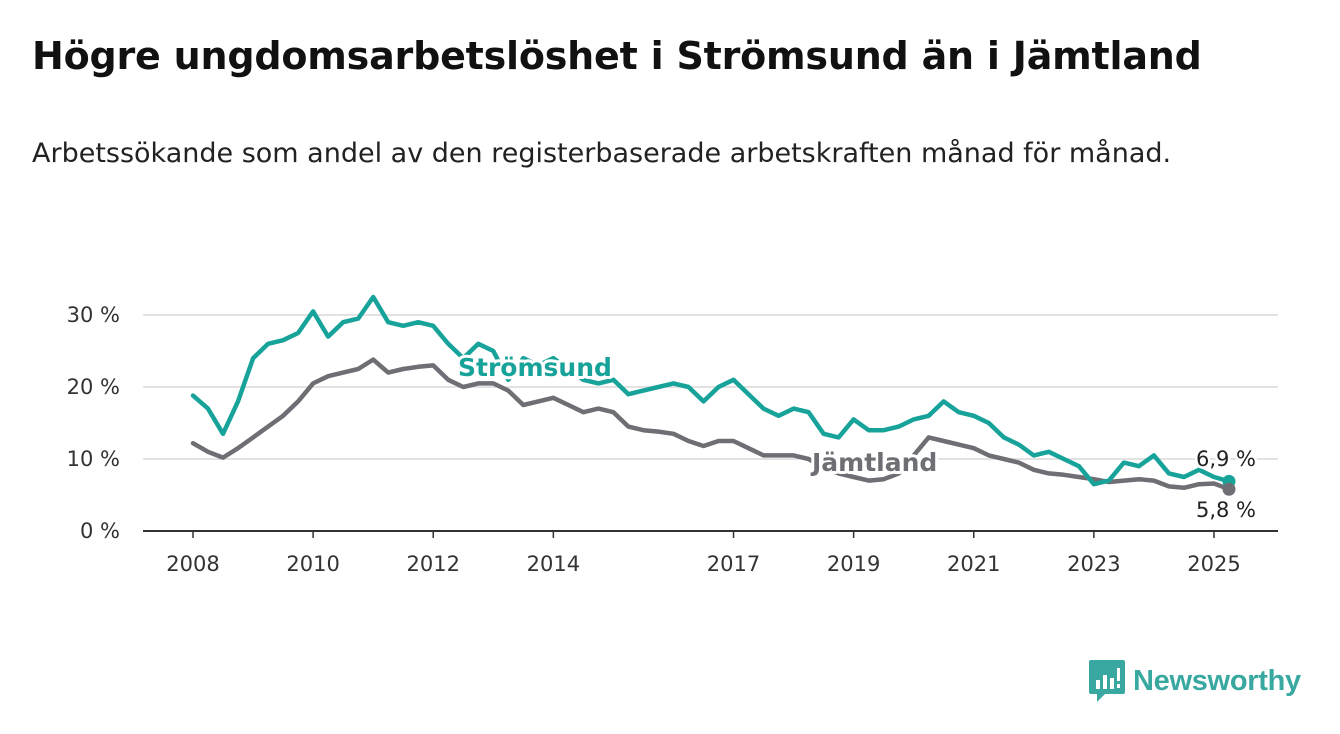 The image size is (1340, 734). What do you see at coordinates (312, 564) in the screenshot?
I see `x-tick-label: 2010` at bounding box center [312, 564].